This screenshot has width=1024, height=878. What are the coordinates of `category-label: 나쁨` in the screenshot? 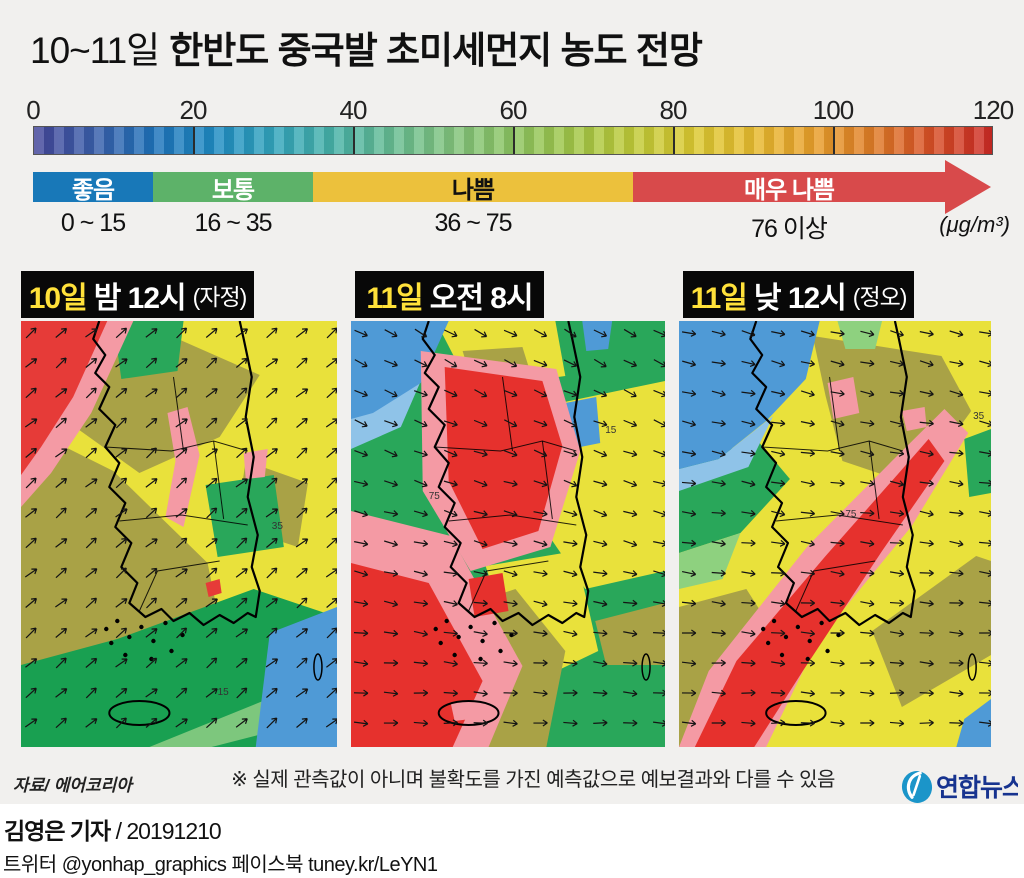 It's located at (473, 190).